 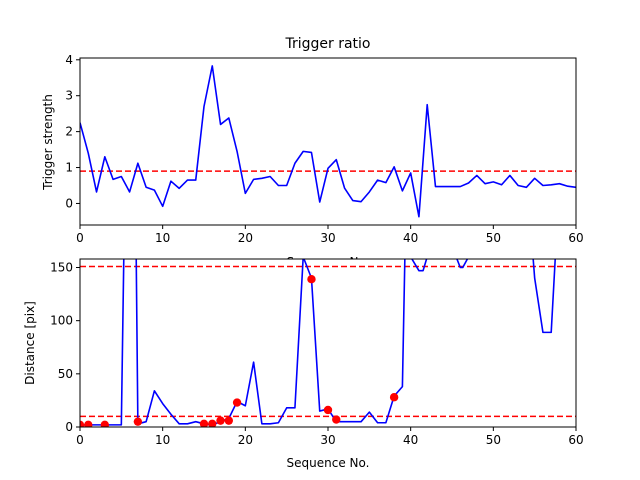 I want to click on y-axis-ticks: 0 50 100 150, so click(x=65, y=347).